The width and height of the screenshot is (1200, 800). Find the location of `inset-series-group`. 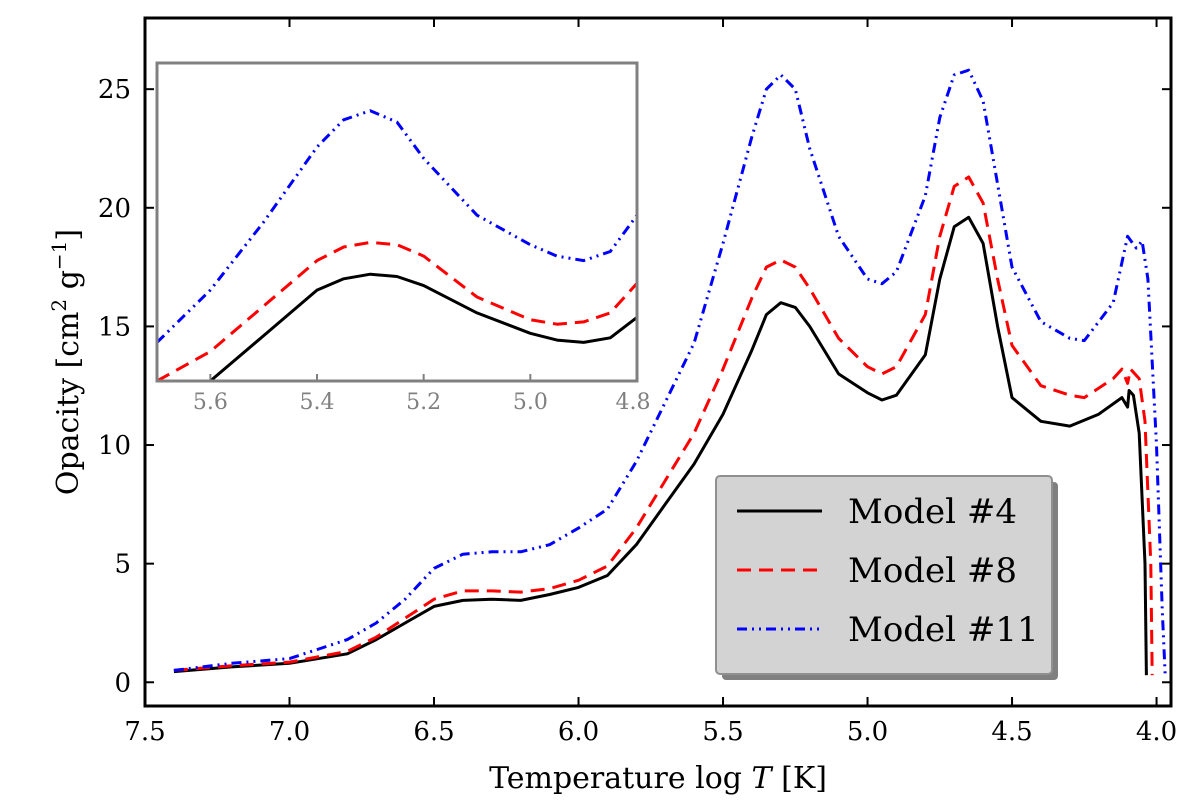

inset-series-group is located at coordinates (397, 245).